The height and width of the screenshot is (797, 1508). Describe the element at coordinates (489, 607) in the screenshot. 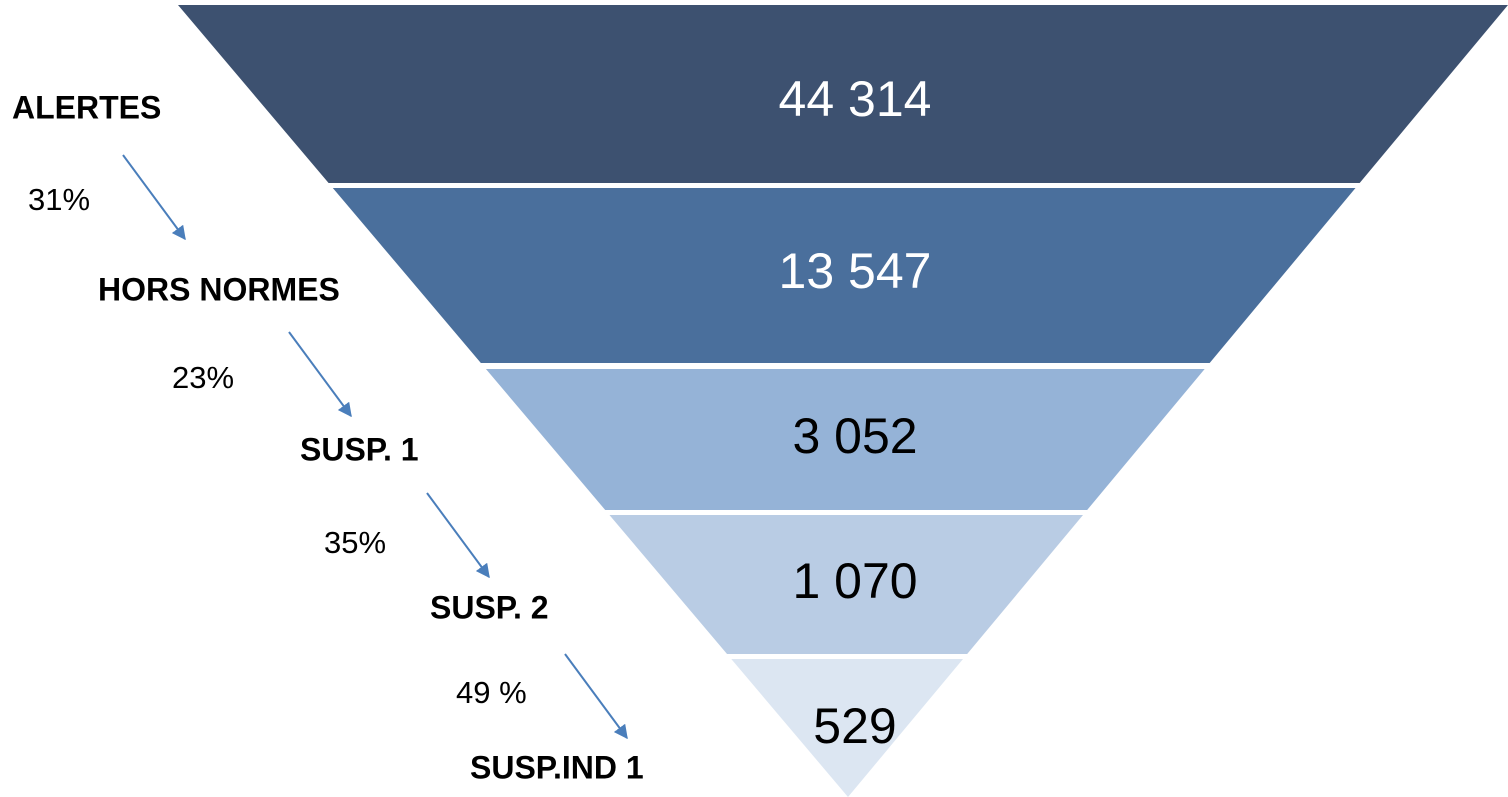

I see `stage-label: SUSP. 2` at that location.